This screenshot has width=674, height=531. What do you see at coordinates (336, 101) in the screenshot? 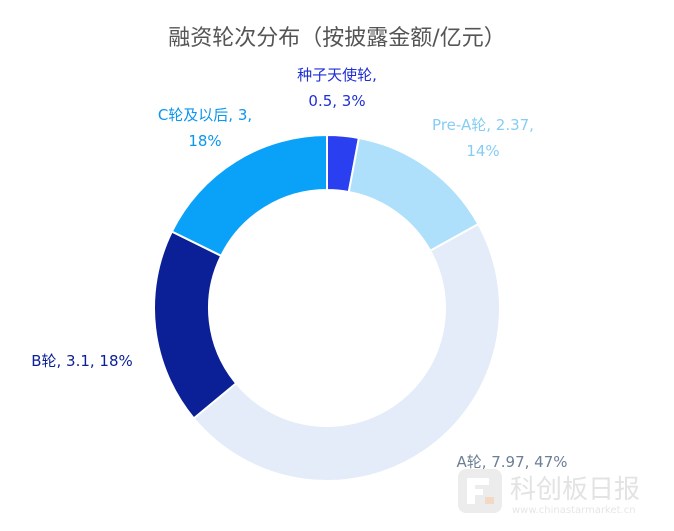
I see `slice-label: 0.5, 3%` at bounding box center [336, 101].